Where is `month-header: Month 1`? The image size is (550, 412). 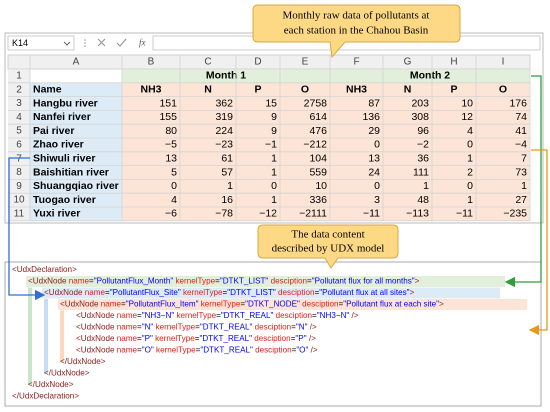 month-header: Month 1 is located at coordinates (226, 76).